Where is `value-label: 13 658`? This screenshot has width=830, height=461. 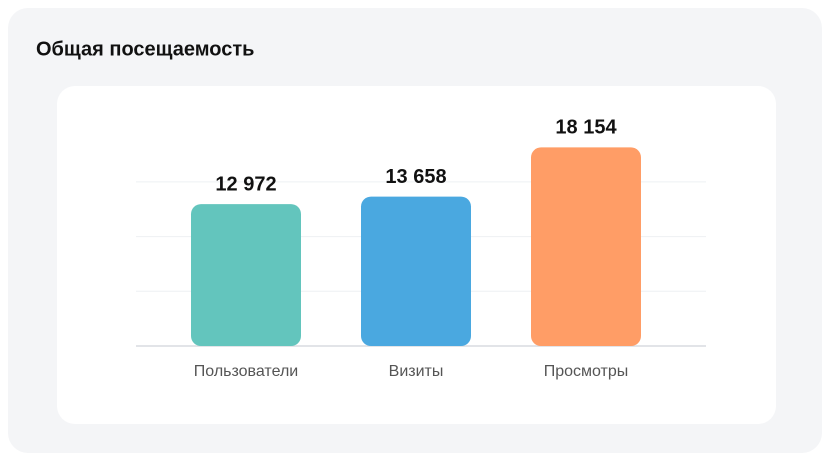
value-label: 13 658 is located at coordinates (415, 177).